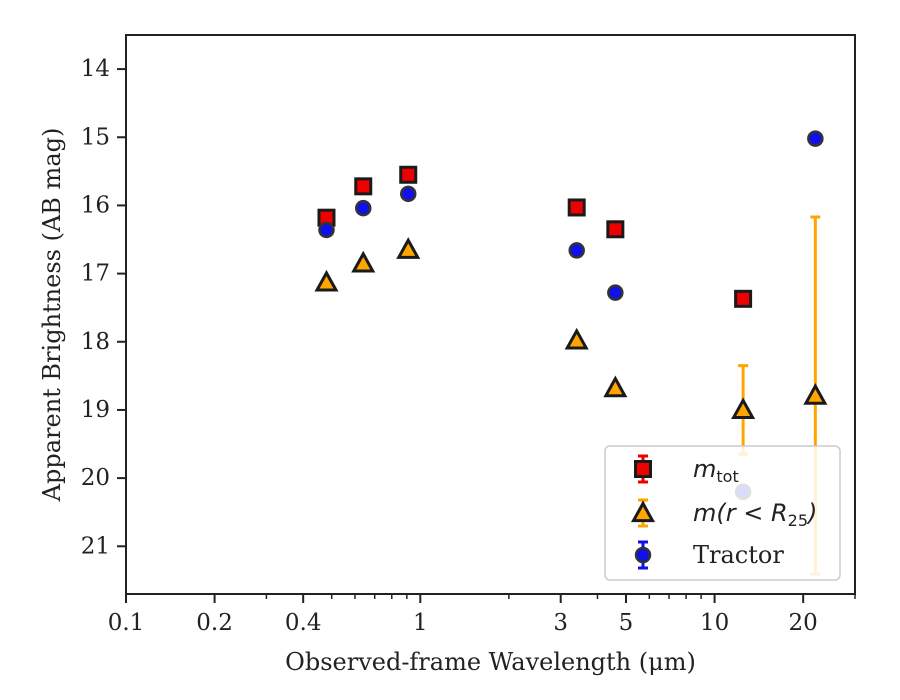  What do you see at coordinates (95, 137) in the screenshot?
I see `y-tick-label: 15` at bounding box center [95, 137].